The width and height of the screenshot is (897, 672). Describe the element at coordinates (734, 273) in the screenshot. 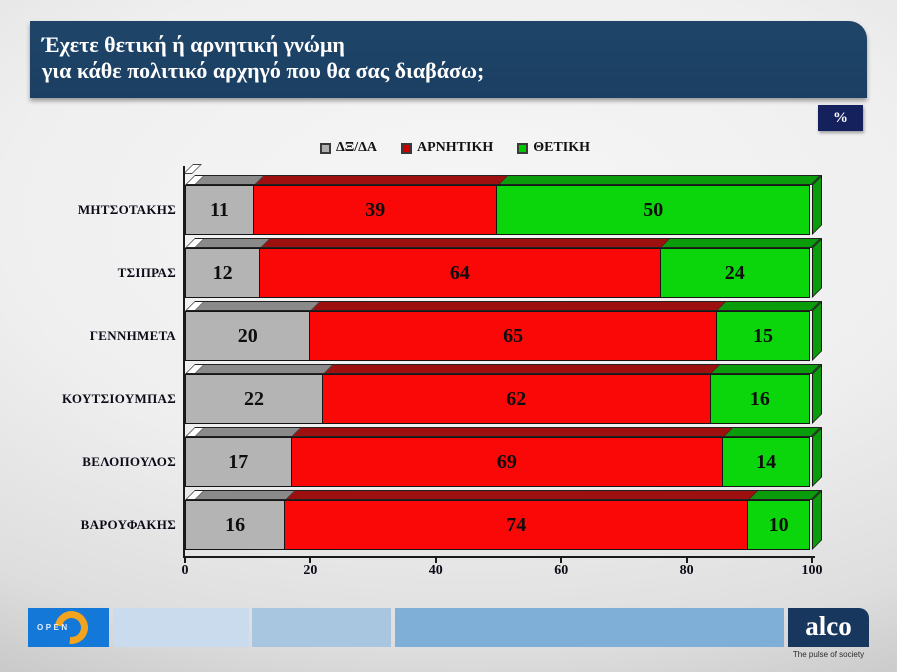

I see `bar-segment: 24` at that location.